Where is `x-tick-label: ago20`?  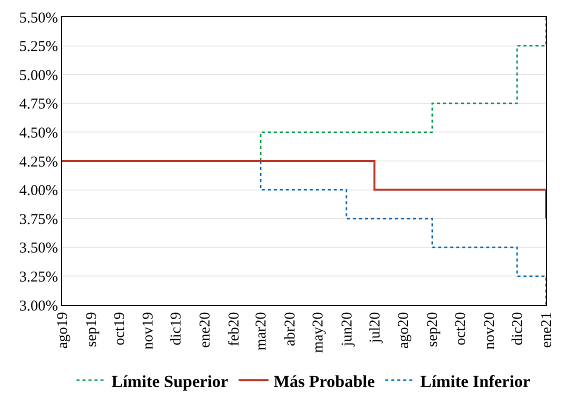
x-tick-label: ago20 is located at coordinates (404, 330).